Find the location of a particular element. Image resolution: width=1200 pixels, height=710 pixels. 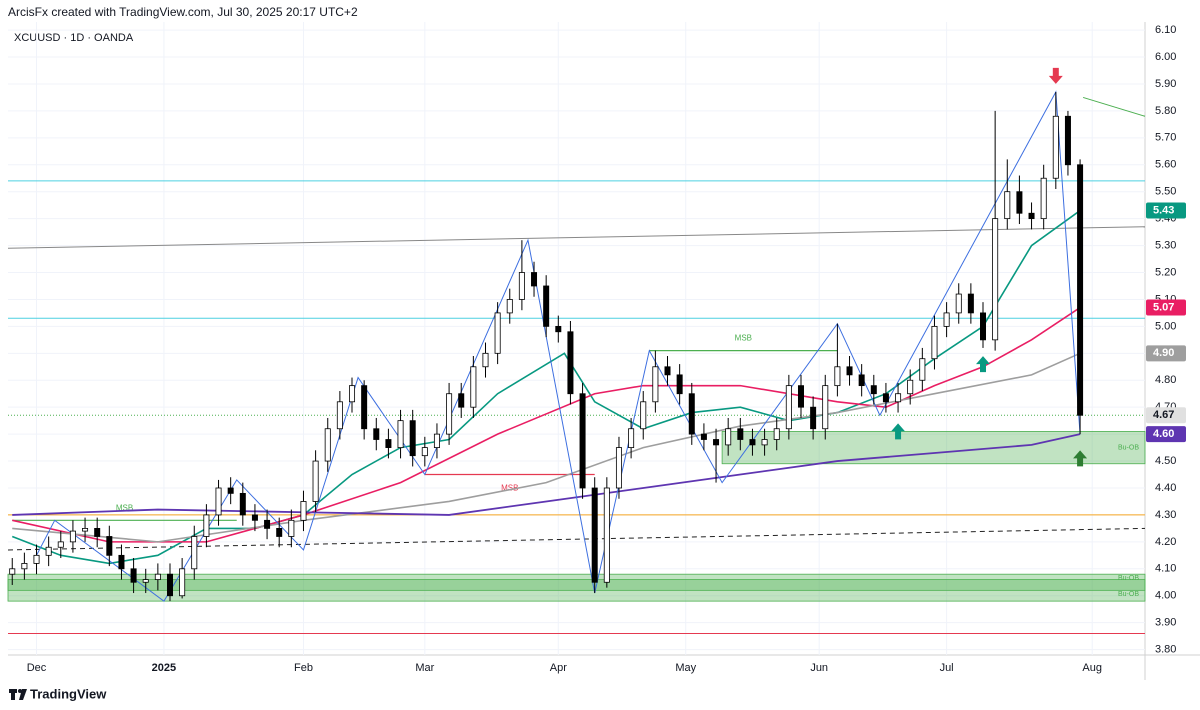

brand: TradingView is located at coordinates (68, 693).